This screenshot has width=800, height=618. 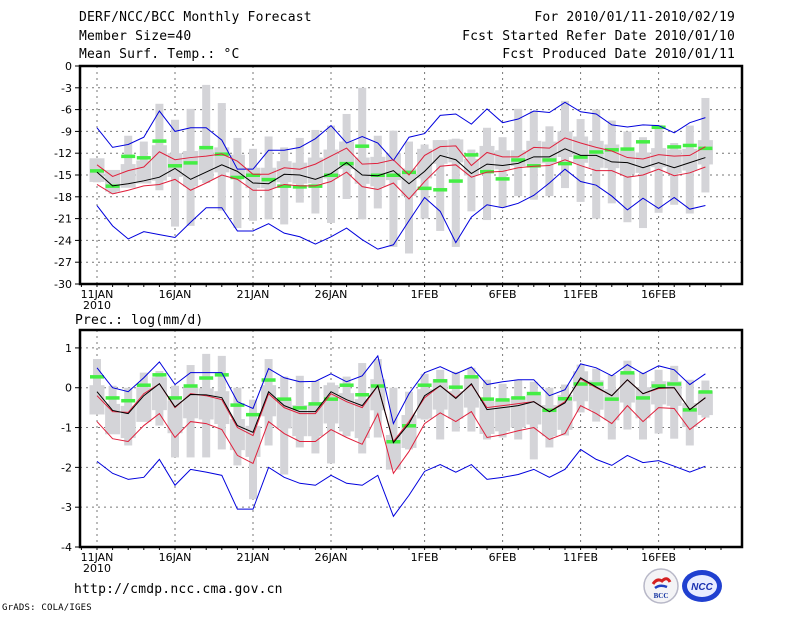 I want to click on y-tick-label: -4, so click(x=66, y=547).